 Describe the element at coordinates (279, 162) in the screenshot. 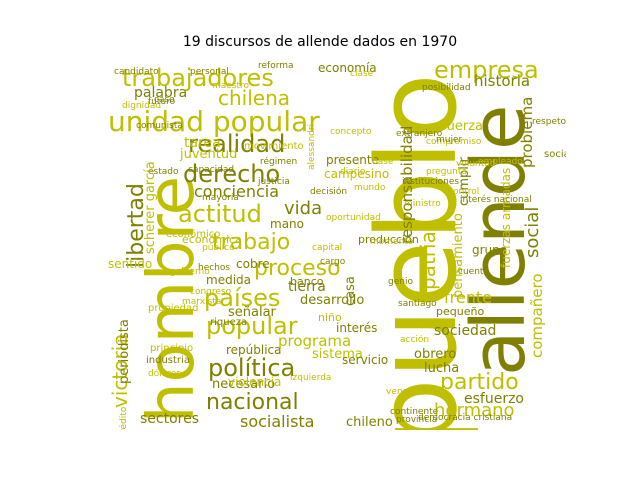

I see `word-regimen: régimen` at that location.